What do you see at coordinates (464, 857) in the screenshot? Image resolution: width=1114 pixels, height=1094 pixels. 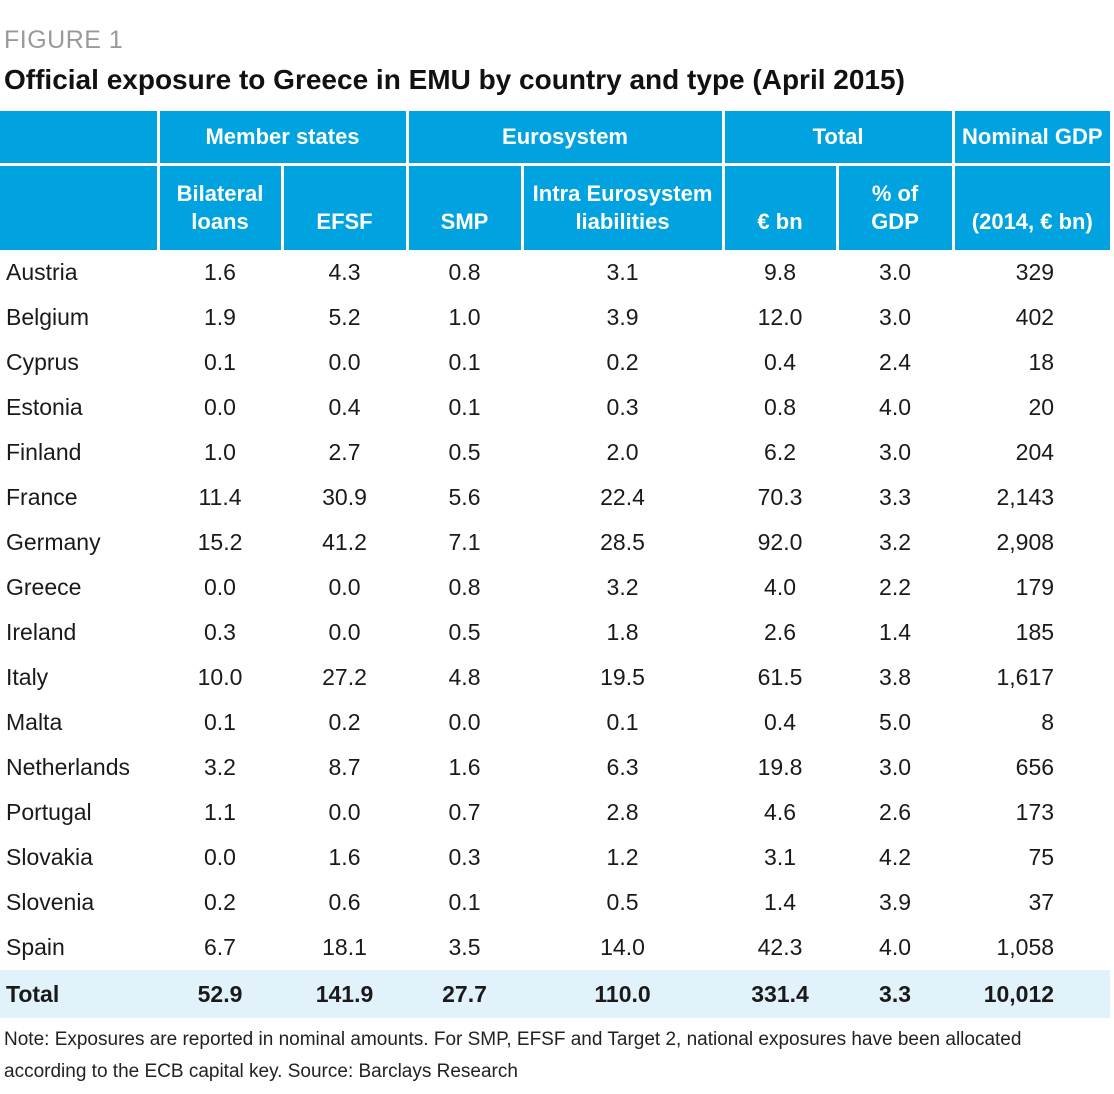 I see `smp-cell: 0.3` at bounding box center [464, 857].